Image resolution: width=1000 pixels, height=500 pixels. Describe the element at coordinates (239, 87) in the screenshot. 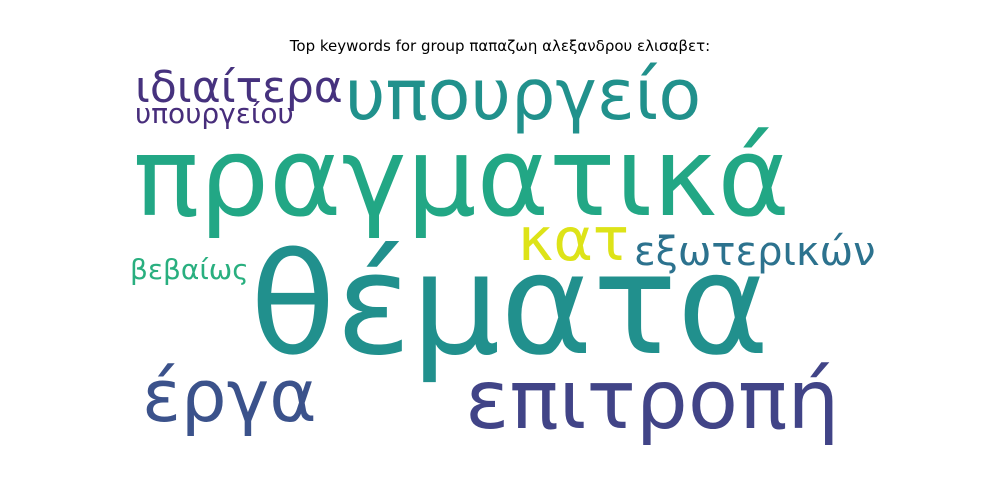

I see `word-idiaitera: ιδιαίτερα` at that location.